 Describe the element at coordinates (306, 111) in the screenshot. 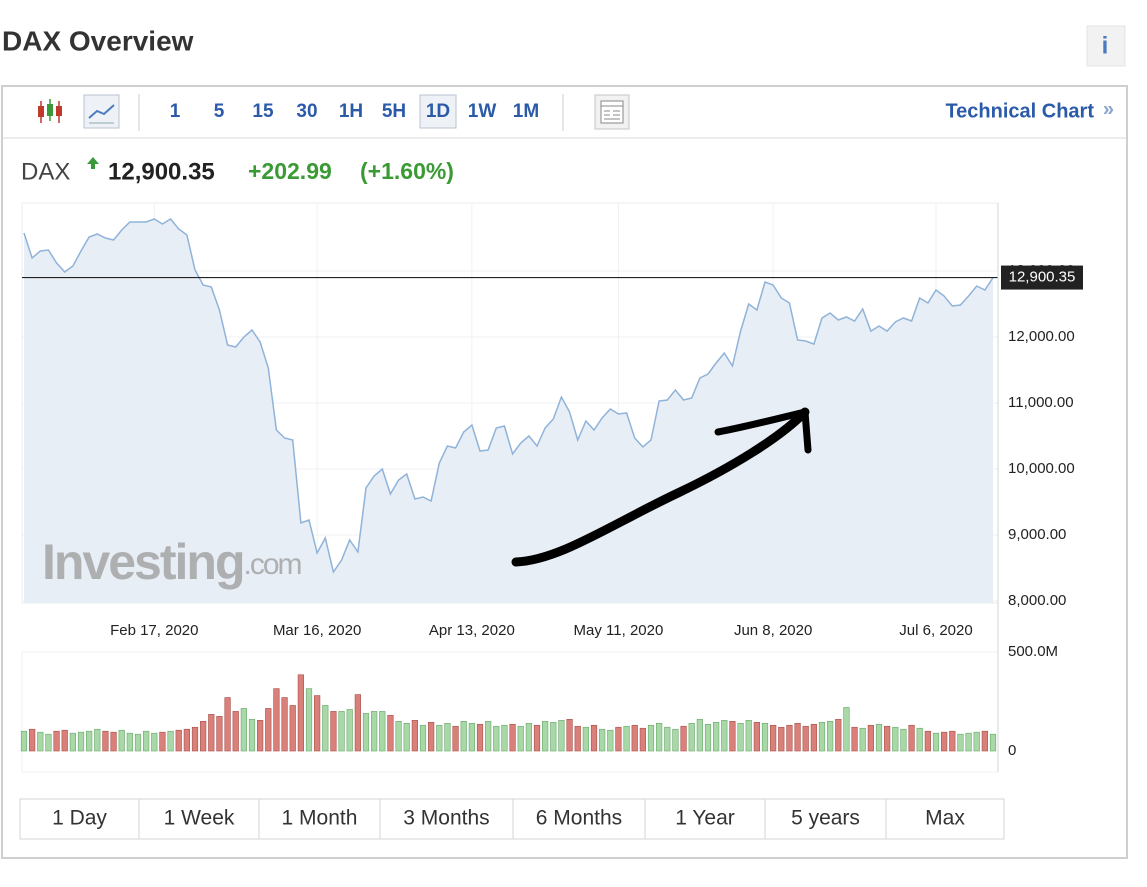

I see `interval-button: 30` at that location.